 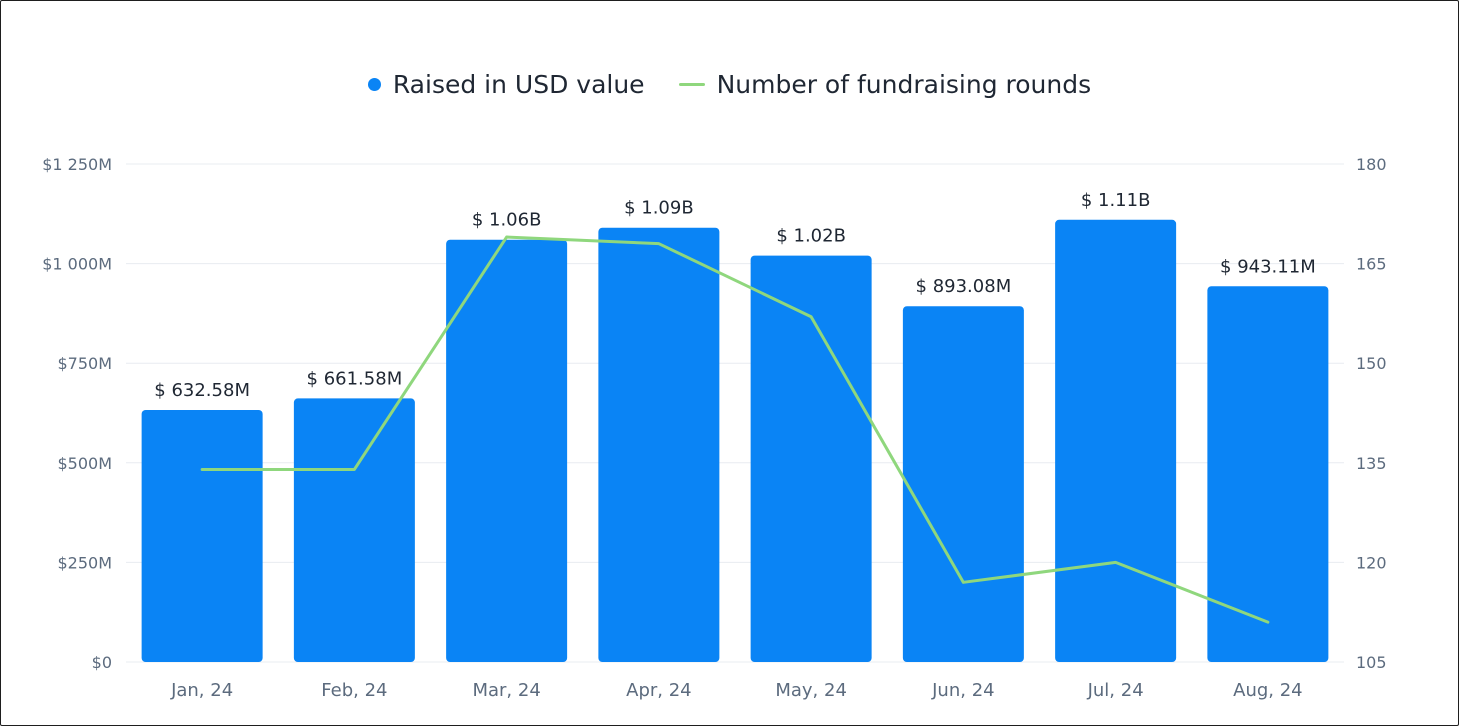 I want to click on bar-data-label: $ 1.11B, so click(x=1116, y=200).